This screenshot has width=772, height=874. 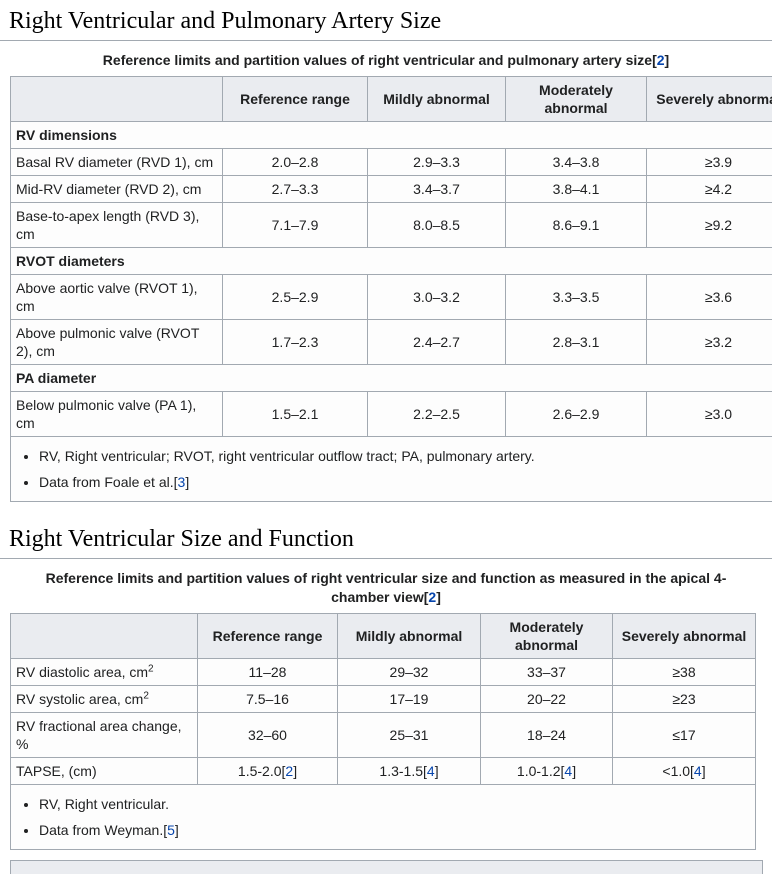 I want to click on footnote-text: RV, Right ventricular., so click(x=104, y=804).